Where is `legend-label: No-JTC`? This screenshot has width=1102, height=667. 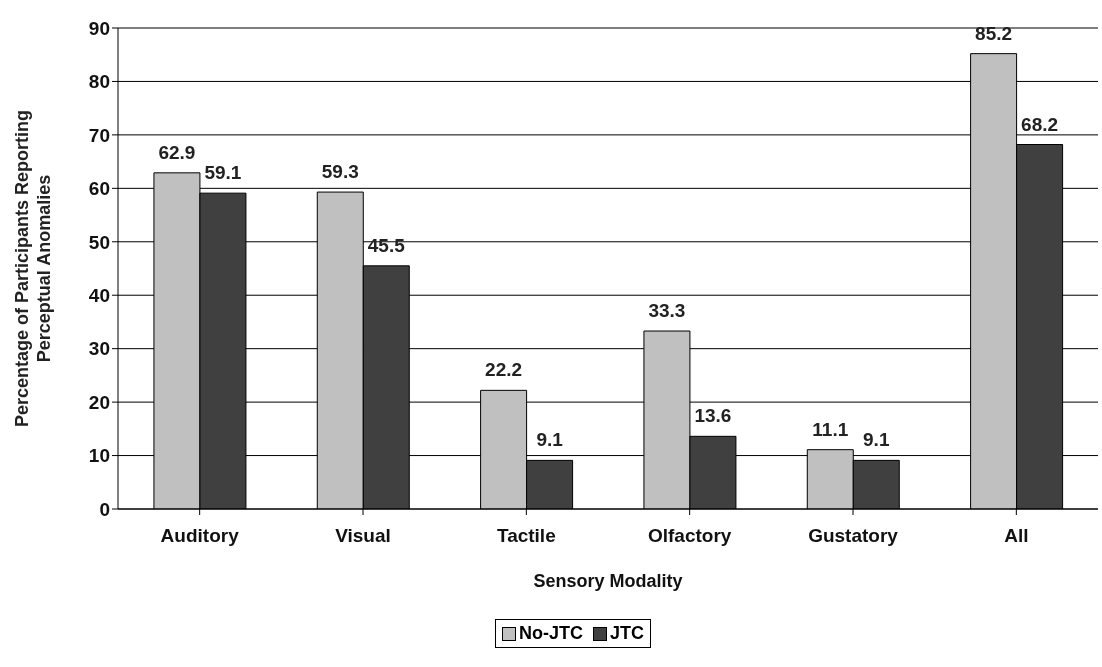 legend-label: No-JTC is located at coordinates (550, 633).